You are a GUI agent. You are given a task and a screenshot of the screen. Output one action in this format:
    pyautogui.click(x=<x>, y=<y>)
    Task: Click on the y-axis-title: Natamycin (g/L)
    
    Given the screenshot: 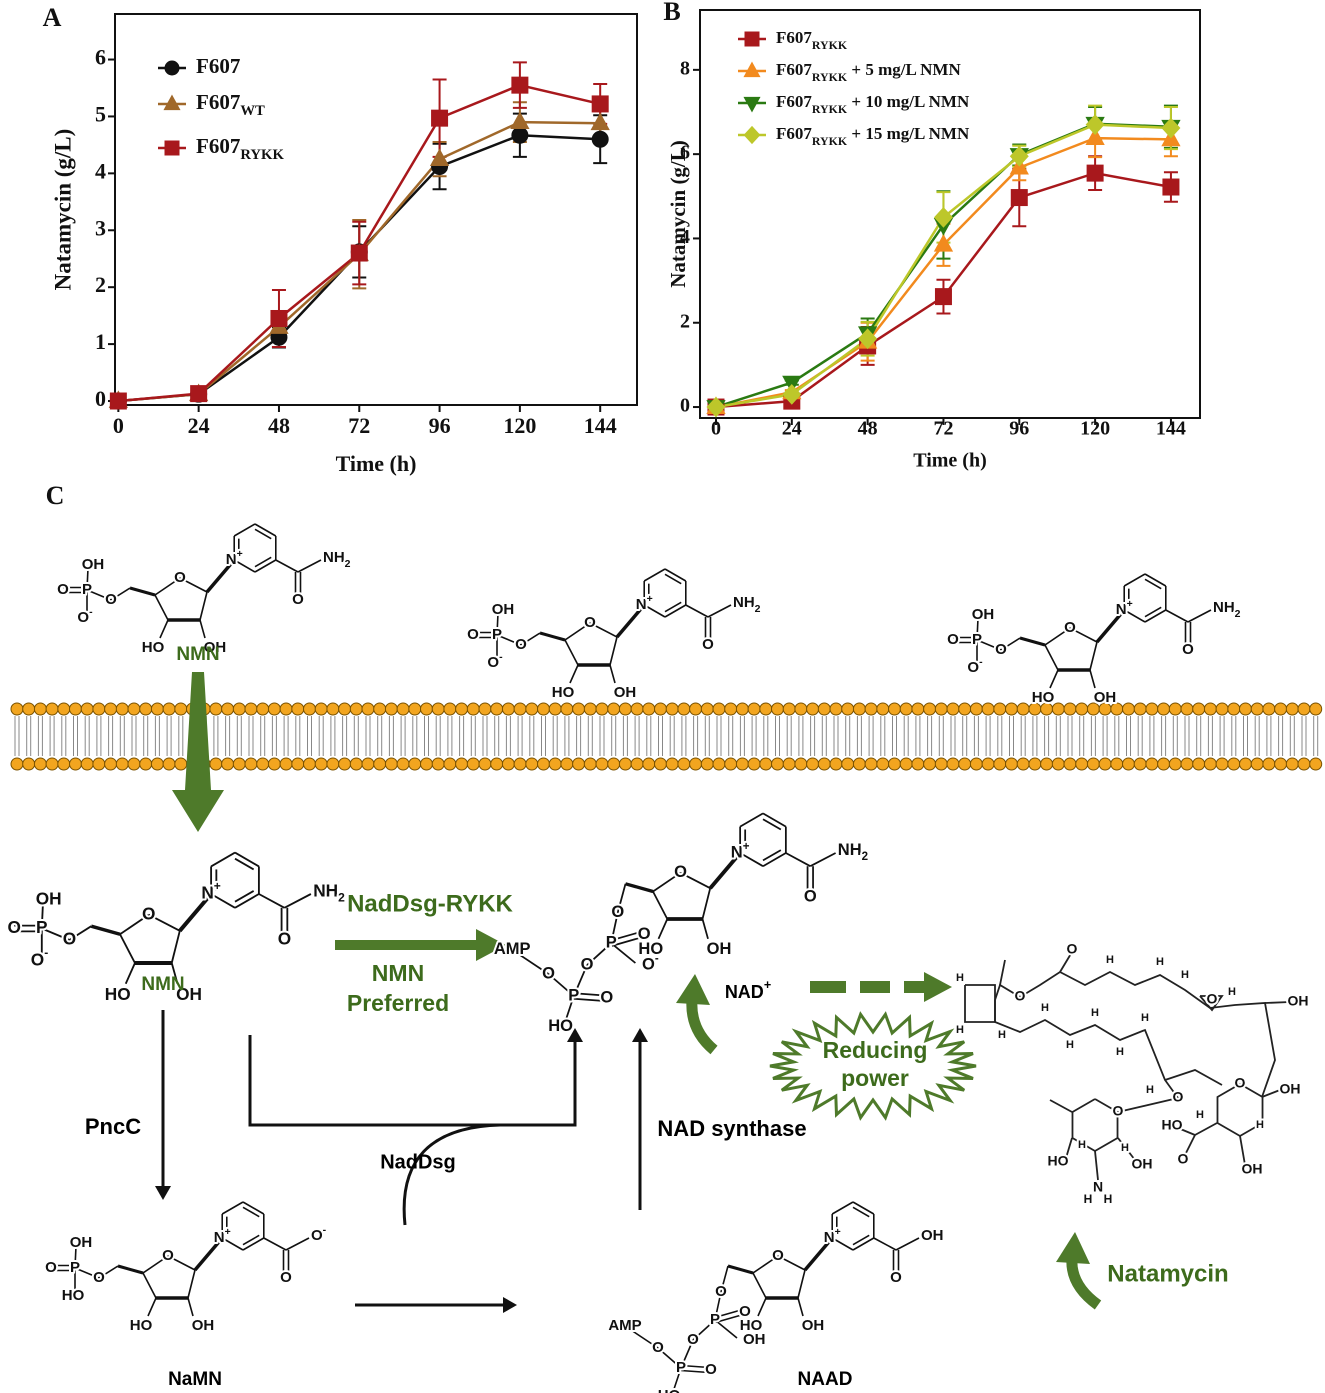 What is the action you would take?
    pyautogui.click(x=62, y=210)
    